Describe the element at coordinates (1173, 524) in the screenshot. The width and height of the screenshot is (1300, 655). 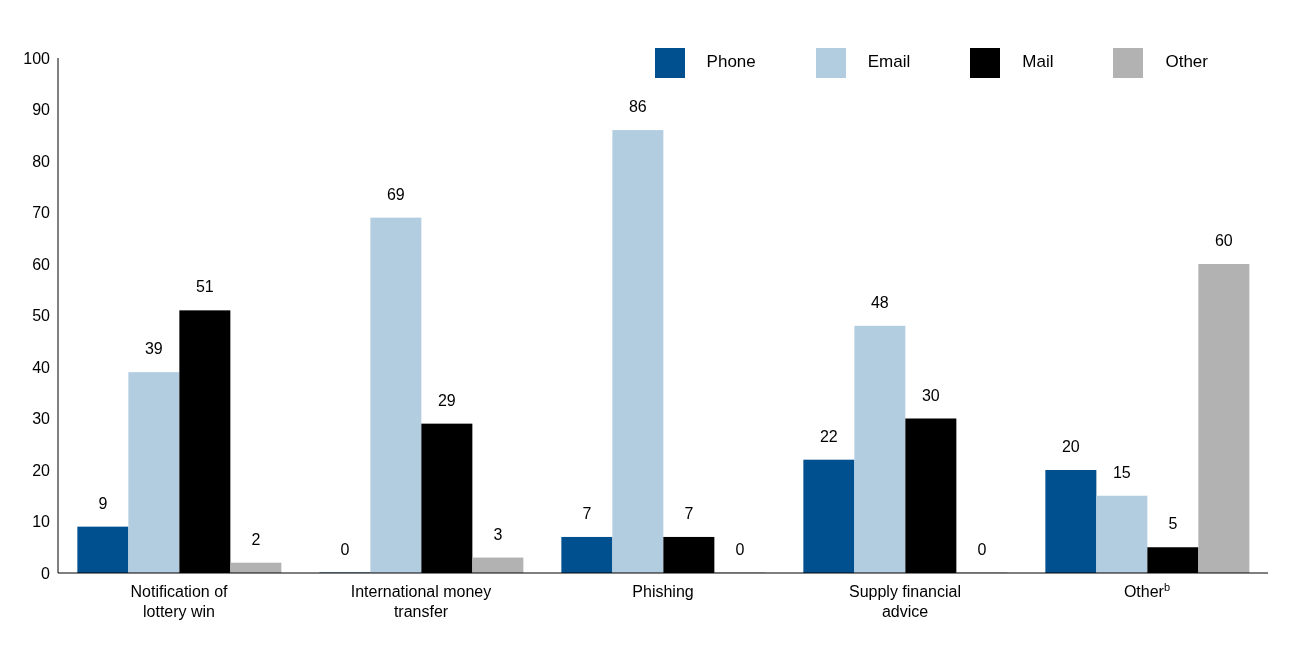
I see `data-label: 5` at that location.